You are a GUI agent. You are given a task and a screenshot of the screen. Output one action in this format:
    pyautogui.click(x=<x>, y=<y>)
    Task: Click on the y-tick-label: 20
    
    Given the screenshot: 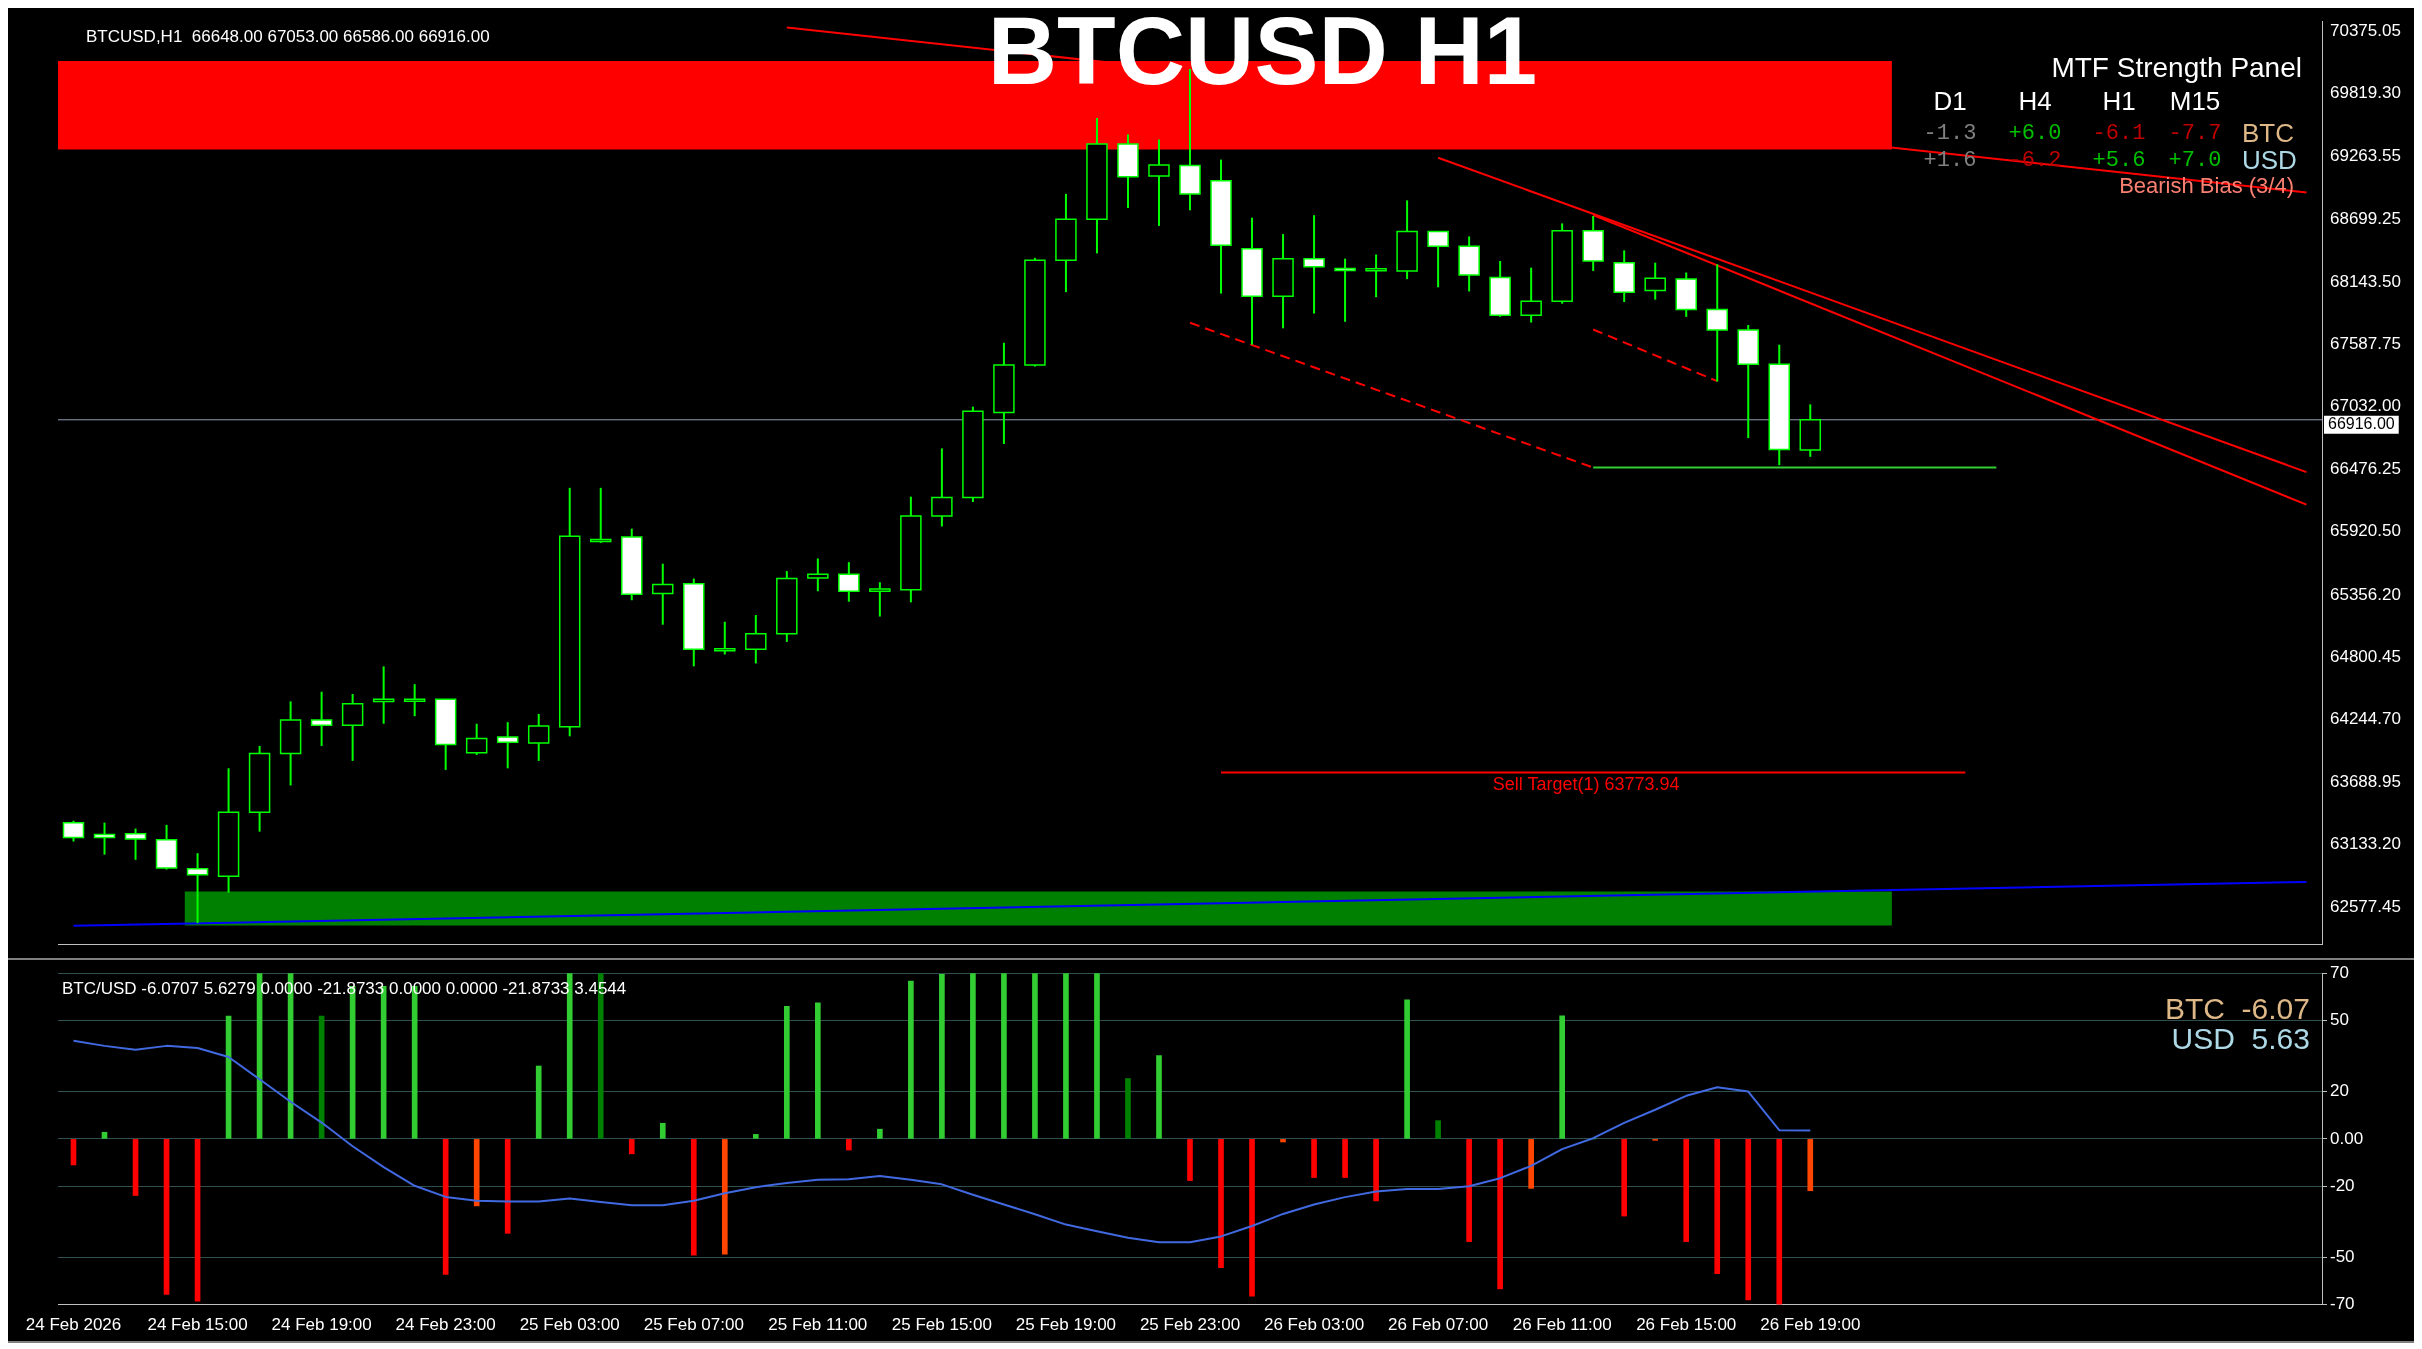 What is the action you would take?
    pyautogui.click(x=2339, y=1091)
    